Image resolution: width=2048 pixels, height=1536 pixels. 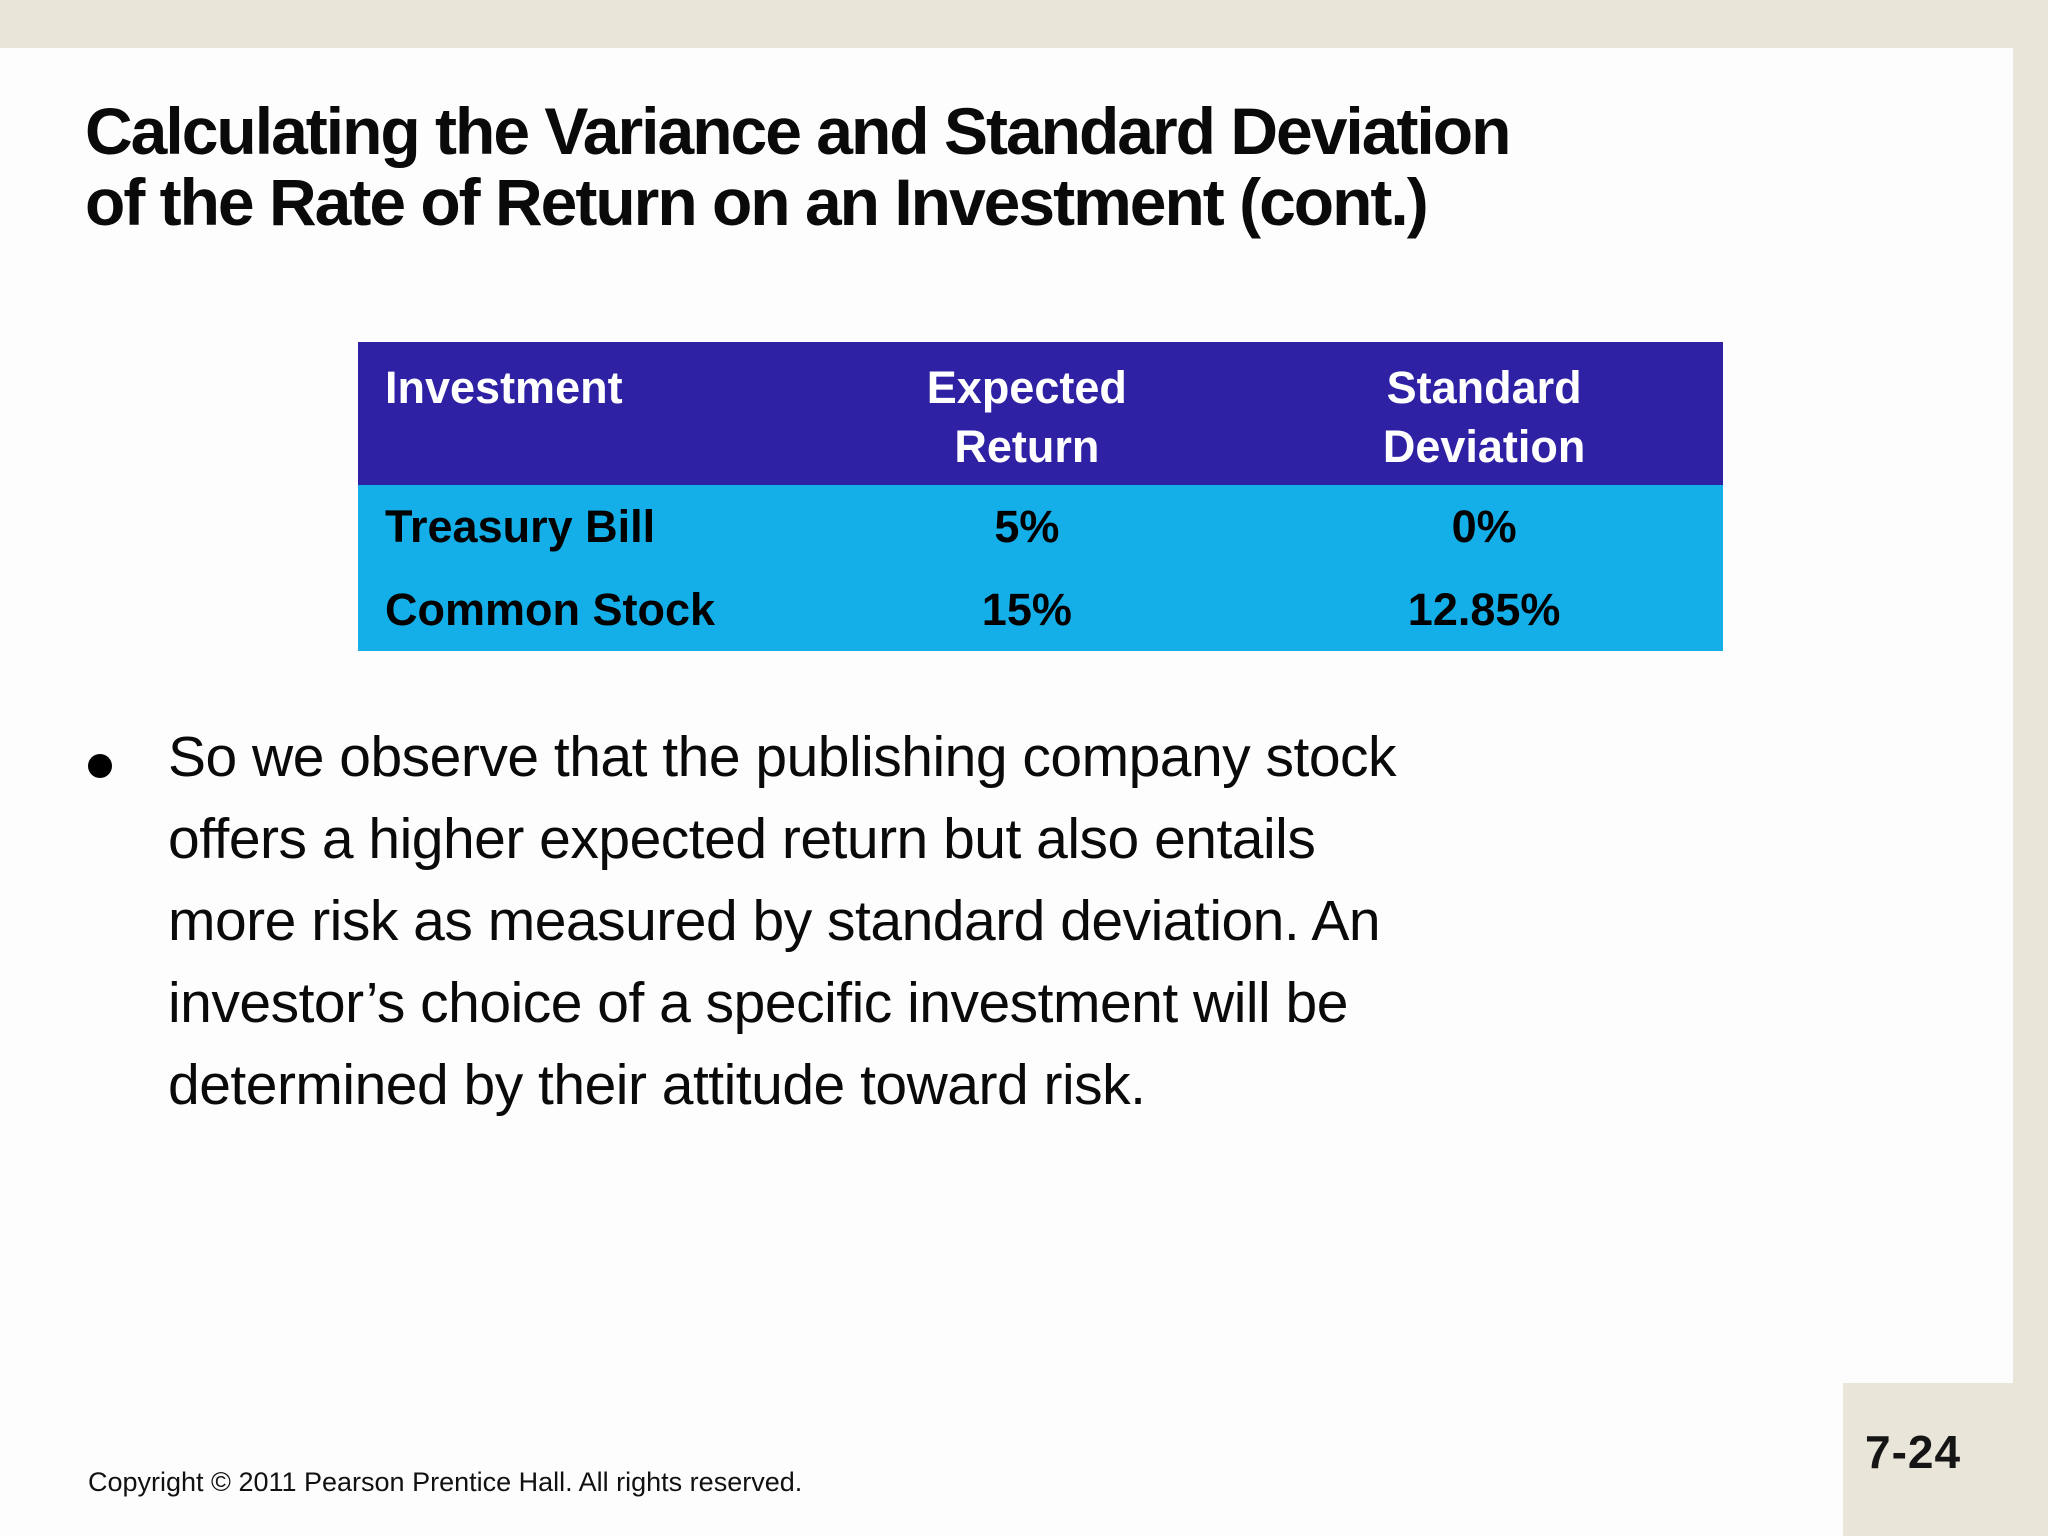 I want to click on header-expected-label: Expected, so click(x=1026, y=387).